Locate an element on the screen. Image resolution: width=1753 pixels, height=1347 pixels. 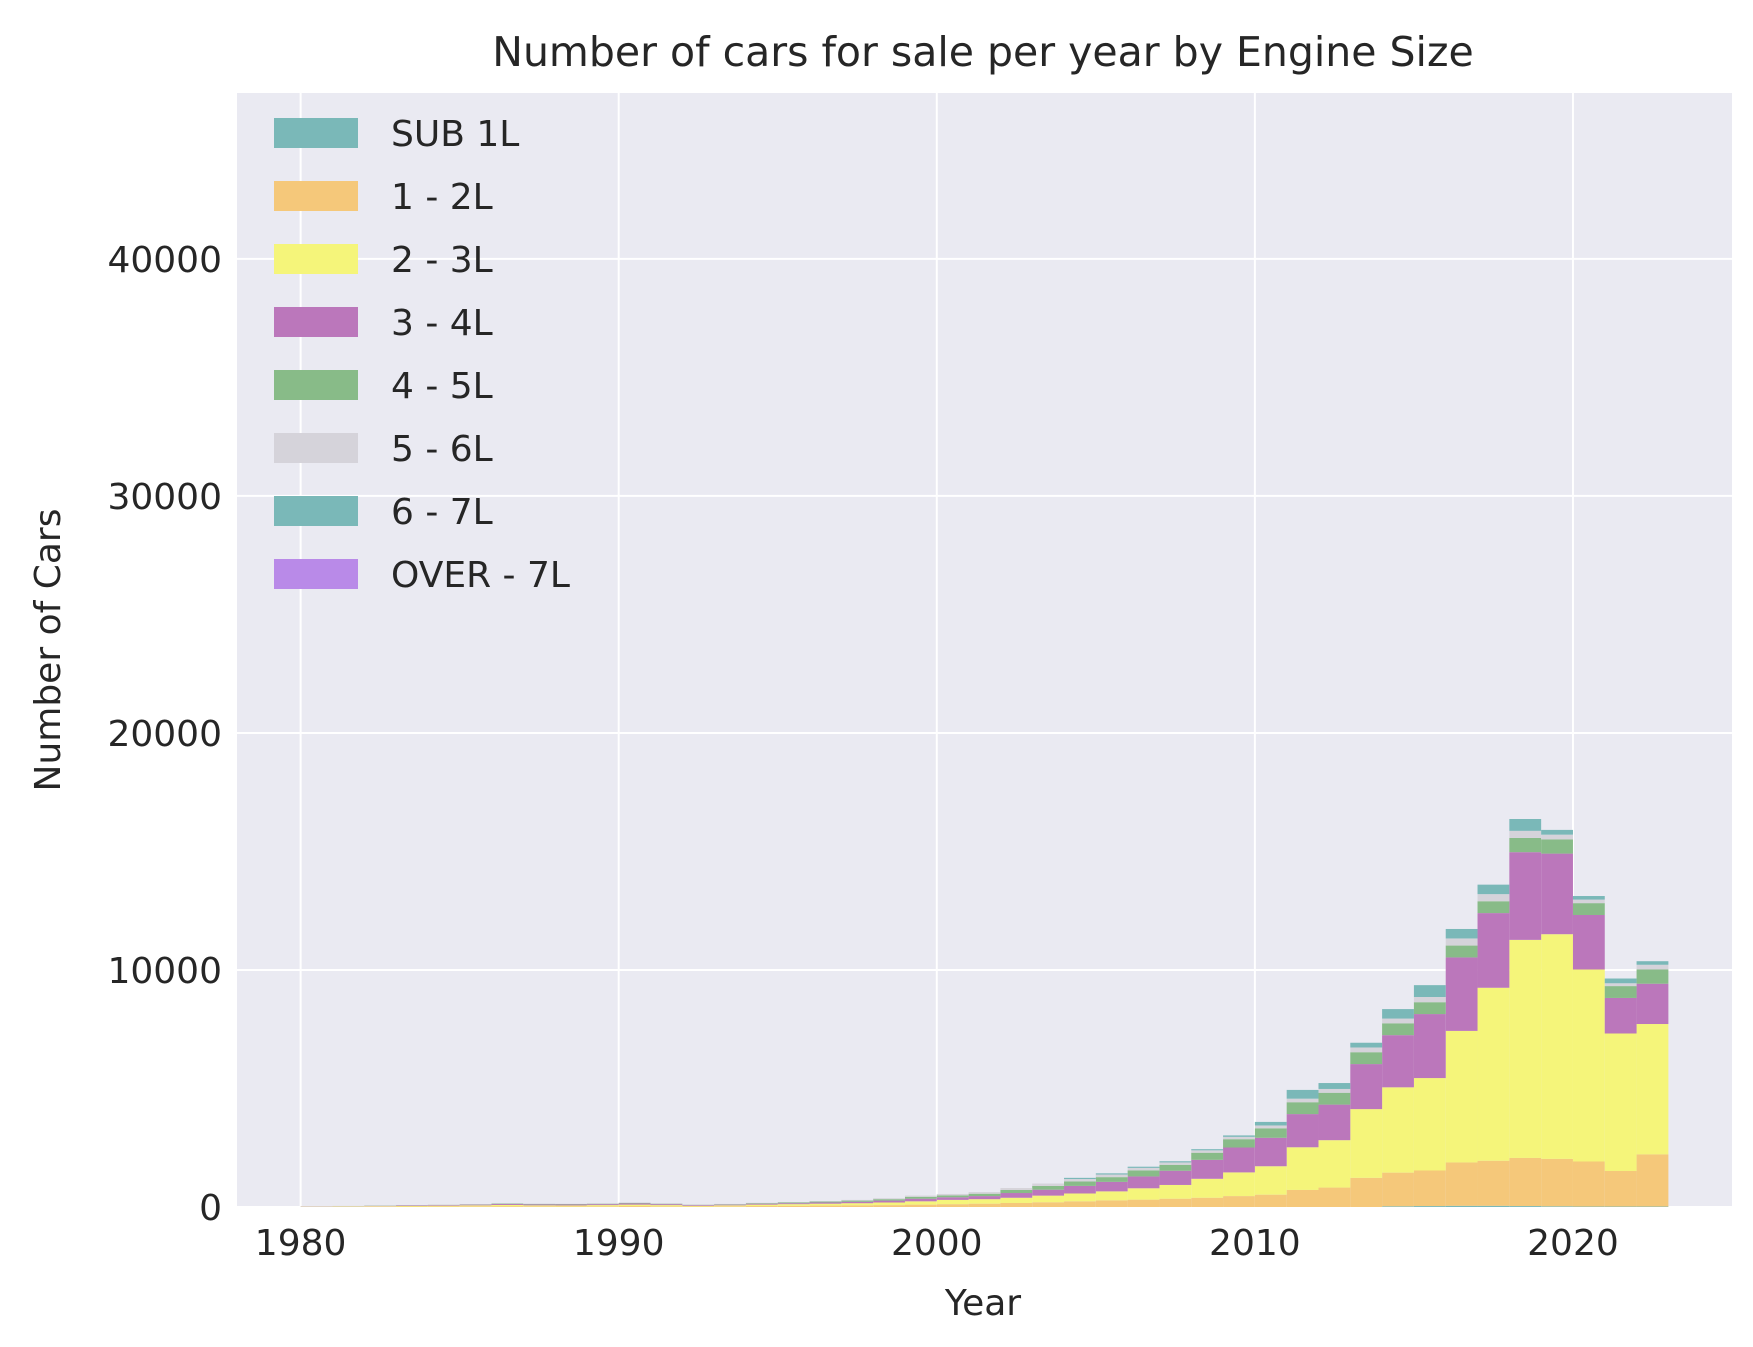
x-tick-label: 2010 is located at coordinates (1255, 1243).